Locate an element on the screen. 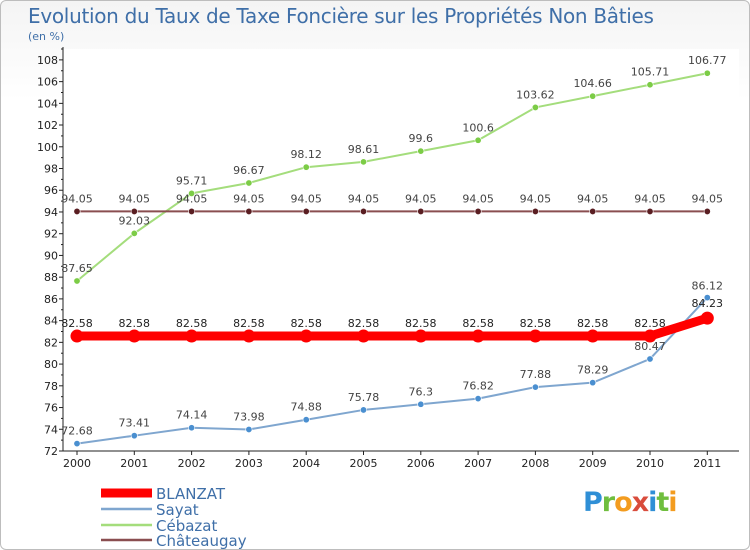  y-tick-label: 90 is located at coordinates (51, 255).